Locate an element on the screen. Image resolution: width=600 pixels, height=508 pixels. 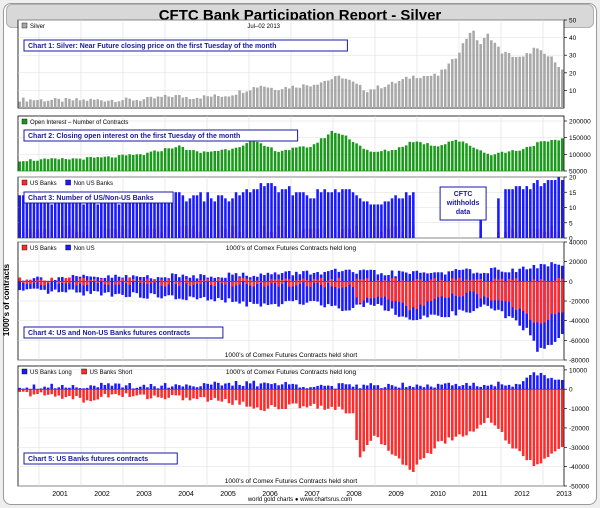
y-tick-label: 40000 is located at coordinates (578, 243).